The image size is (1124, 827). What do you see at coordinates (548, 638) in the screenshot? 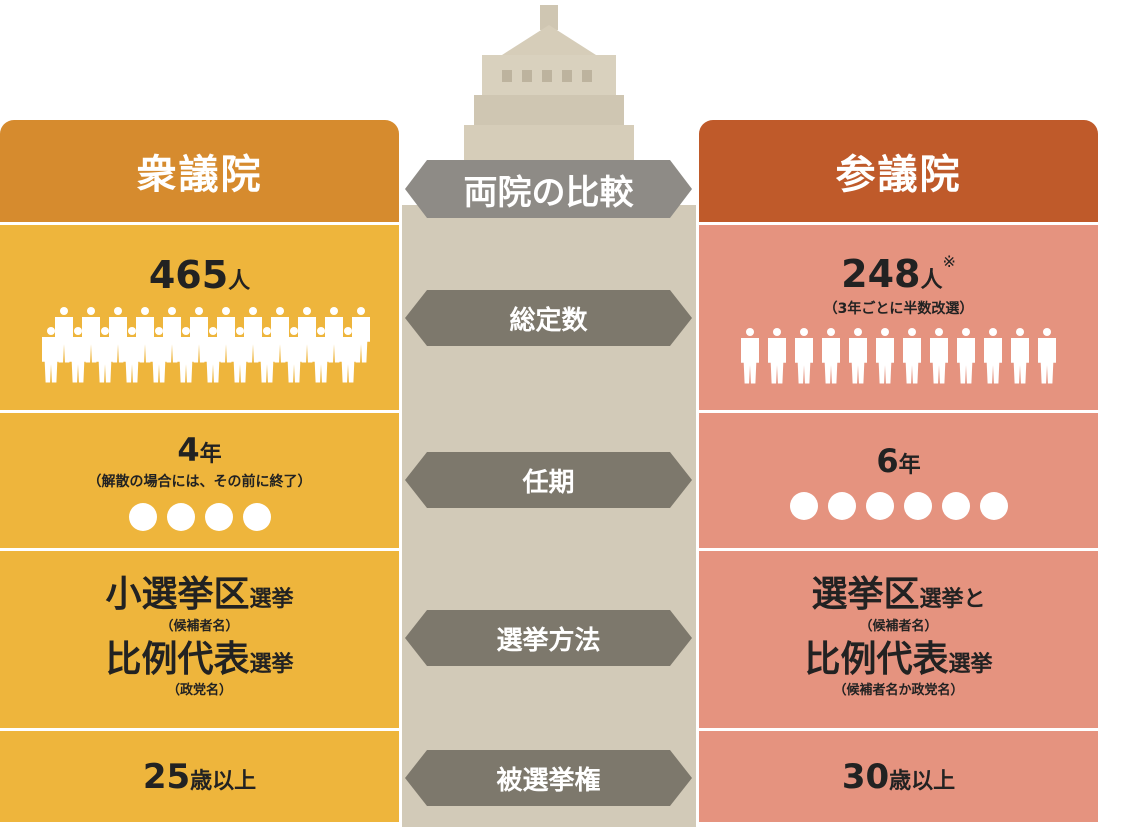
I see `label-election-method: 選挙方法` at bounding box center [548, 638].